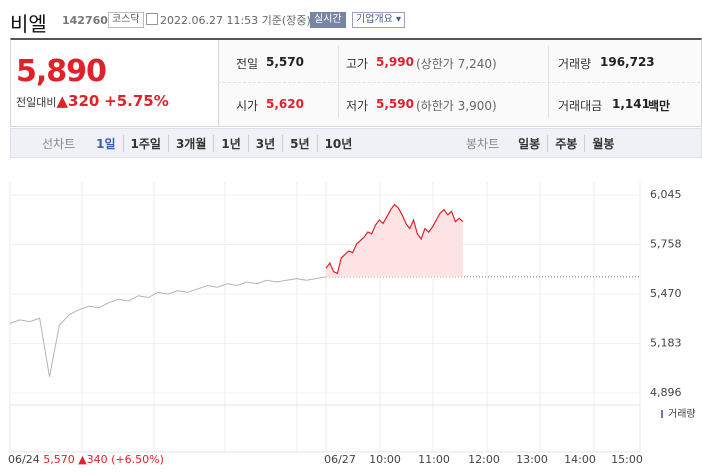 Image resolution: width=702 pixels, height=474 pixels. What do you see at coordinates (59, 144) in the screenshot?
I see `tab-group-label: 선차트` at bounding box center [59, 144].